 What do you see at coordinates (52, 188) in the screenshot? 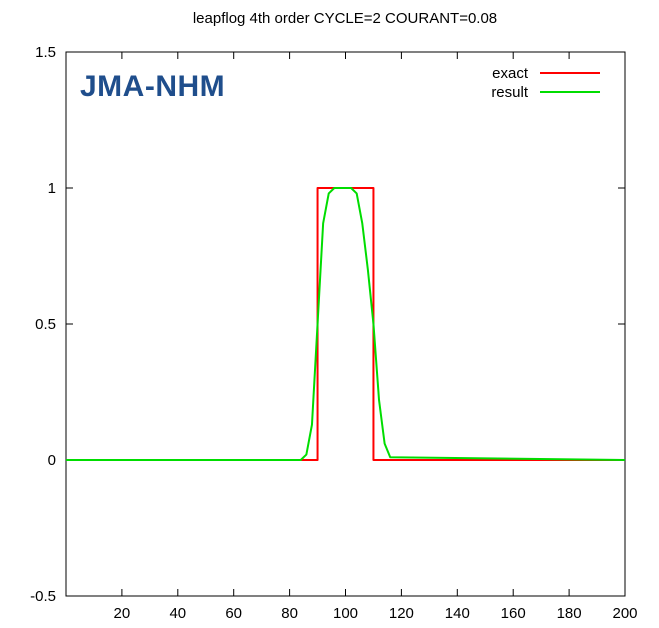
I see `y-tick-label: 1` at bounding box center [52, 188].